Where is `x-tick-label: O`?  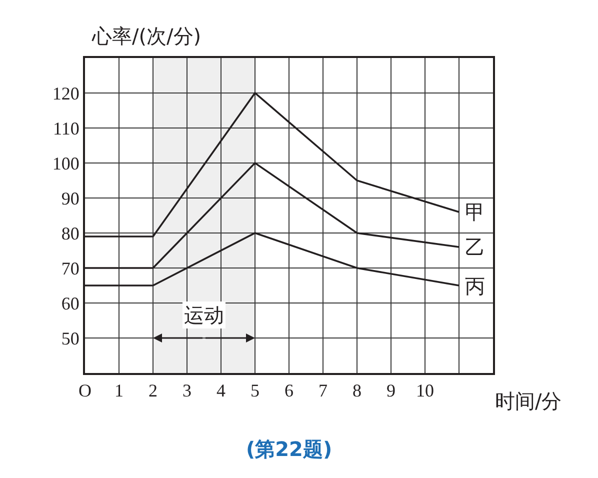 x-tick-label: O is located at coordinates (85, 390).